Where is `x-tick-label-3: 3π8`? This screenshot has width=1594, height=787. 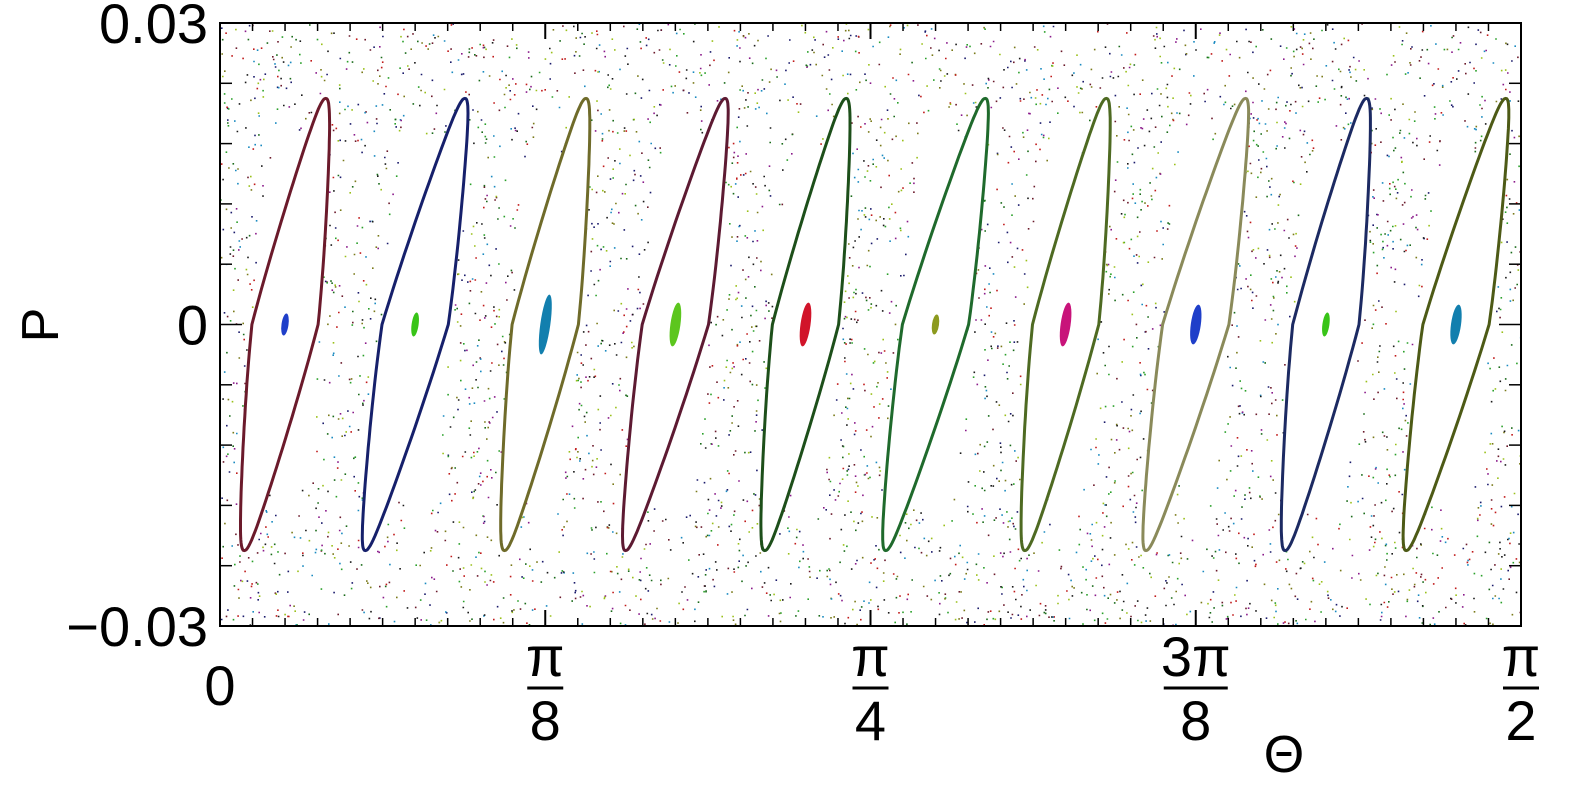
x-tick-label-3: 3π8 is located at coordinates (1196, 688).